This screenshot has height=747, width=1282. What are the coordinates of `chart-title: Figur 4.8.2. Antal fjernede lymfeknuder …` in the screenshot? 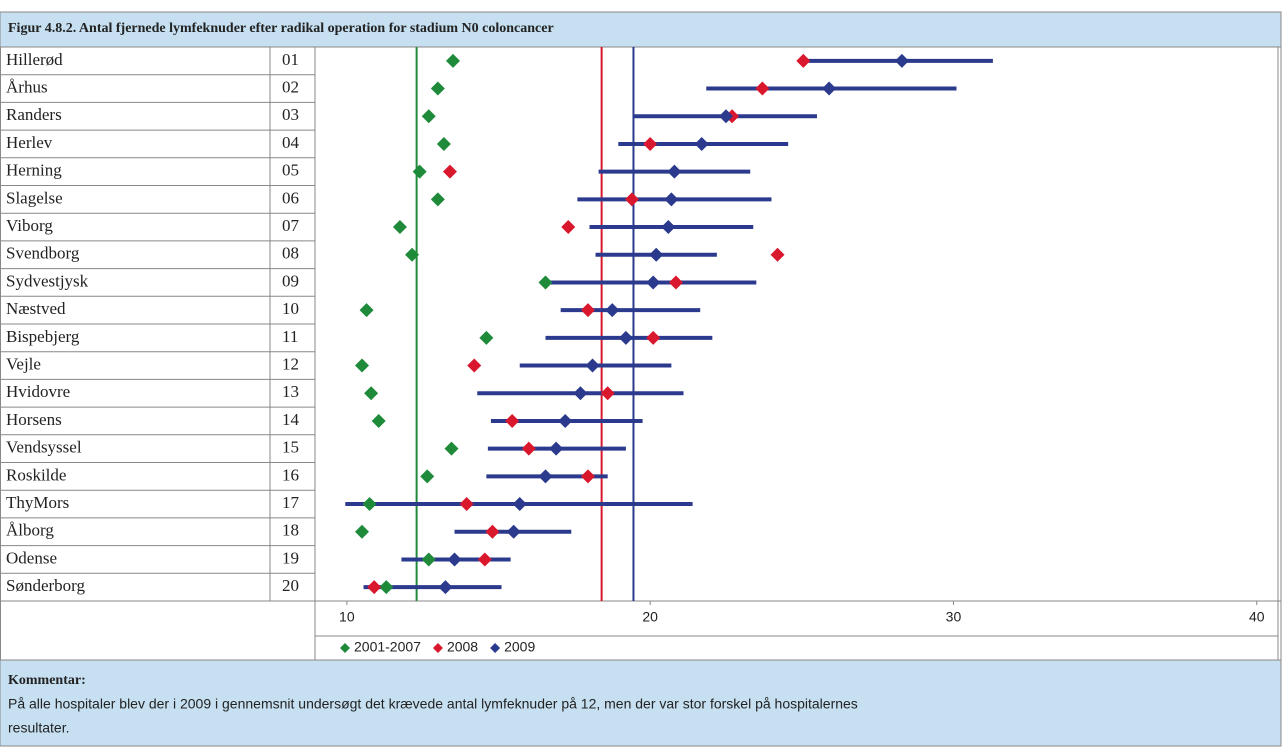 It's located at (281, 28).